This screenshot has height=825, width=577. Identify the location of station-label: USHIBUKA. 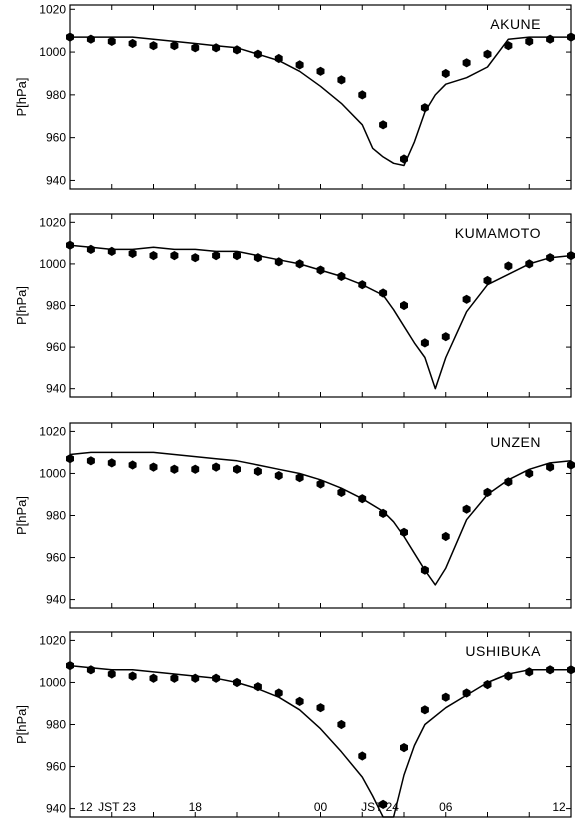
(503, 651).